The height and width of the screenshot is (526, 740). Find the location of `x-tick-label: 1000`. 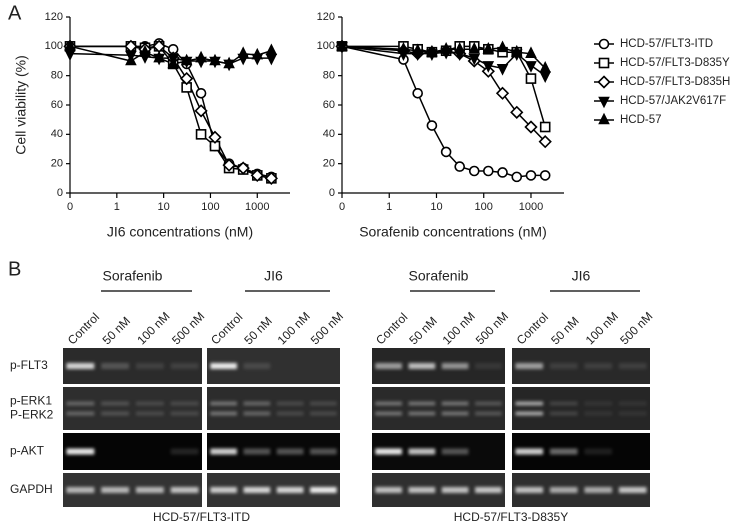

x-tick-label: 1000 is located at coordinates (257, 207).